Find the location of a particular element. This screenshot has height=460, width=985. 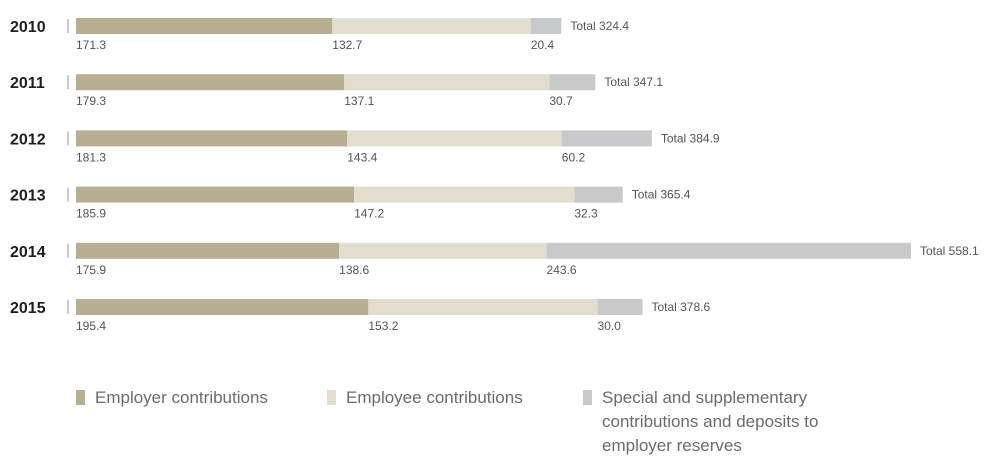

data-label: 138.6 is located at coordinates (354, 270).